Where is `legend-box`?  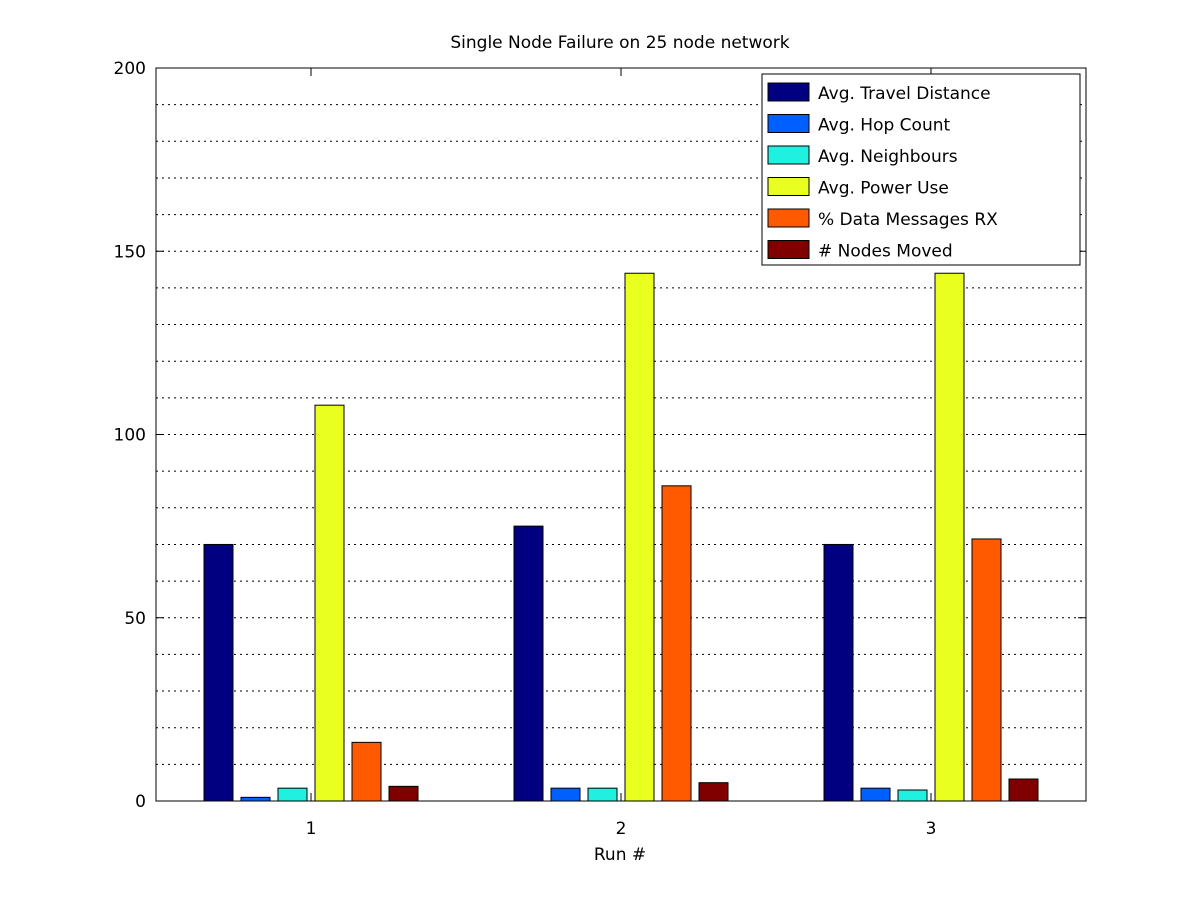
legend-box is located at coordinates (921, 169).